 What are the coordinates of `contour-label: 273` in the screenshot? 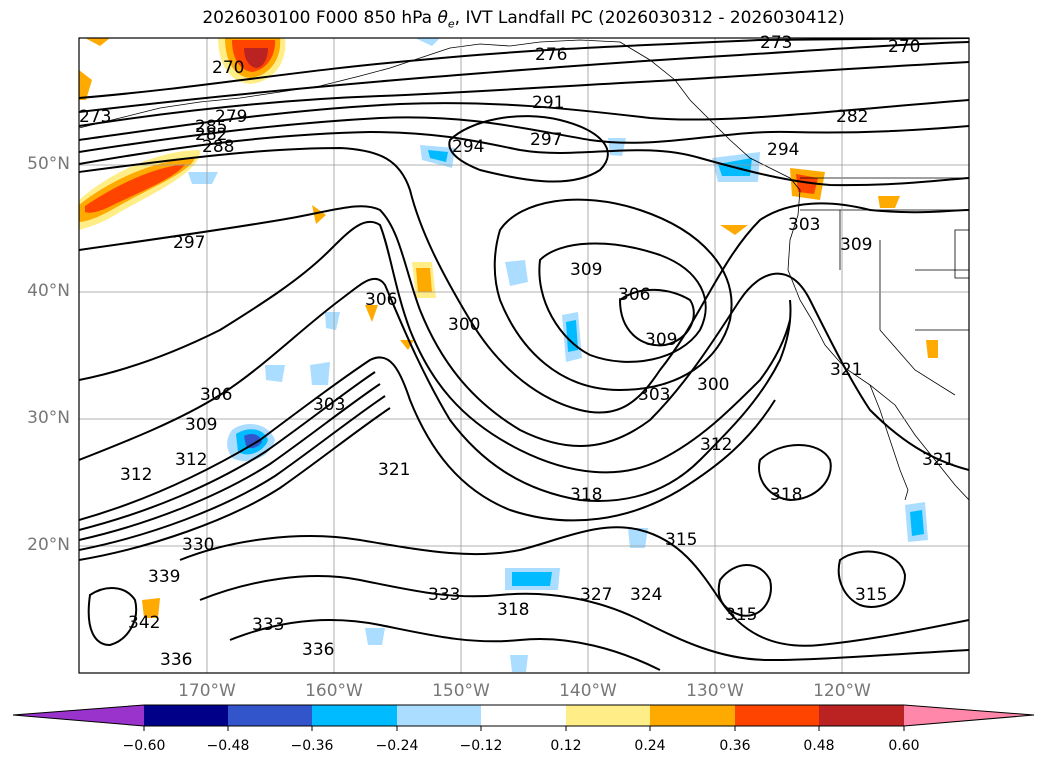 It's located at (776, 43).